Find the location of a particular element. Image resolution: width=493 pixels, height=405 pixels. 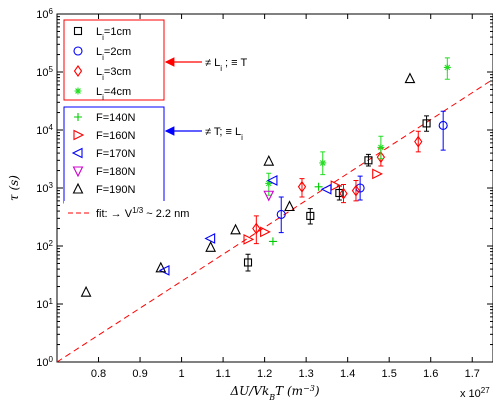

y-tick-label: 10⁶ is located at coordinates (44, 14).